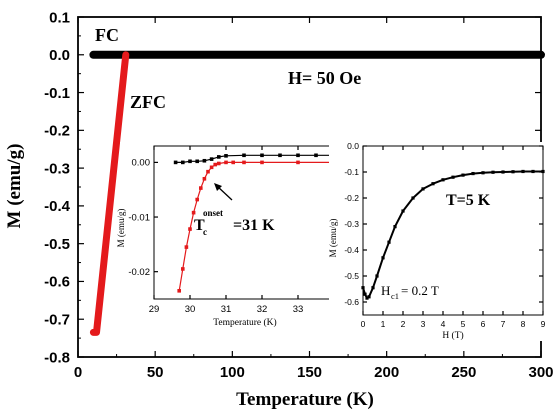  I want to click on hc1-annotation-subscript: c1, so click(395, 296).